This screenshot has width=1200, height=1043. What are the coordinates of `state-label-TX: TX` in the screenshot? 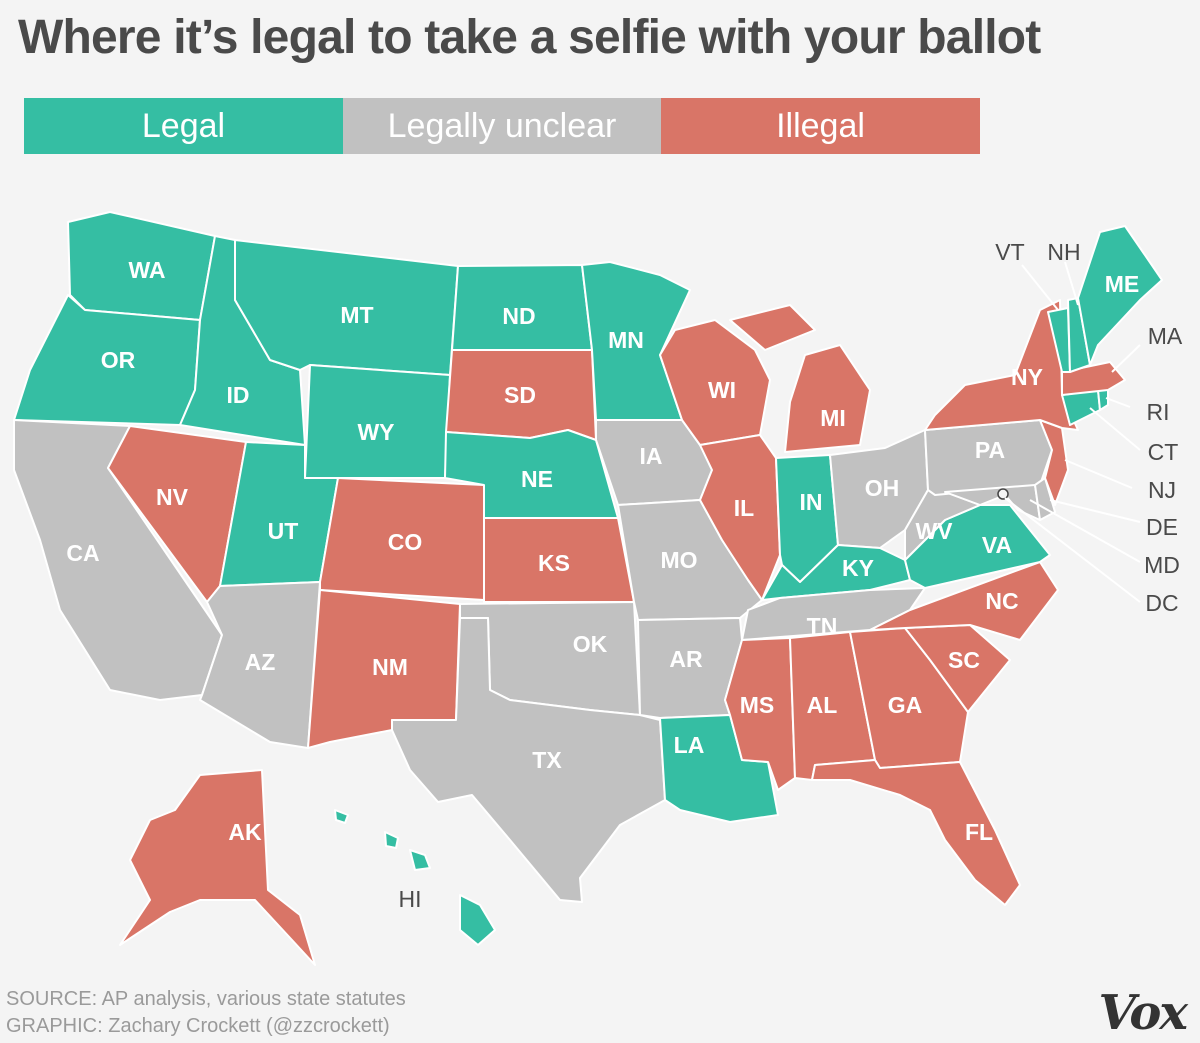 It's located at (547, 760).